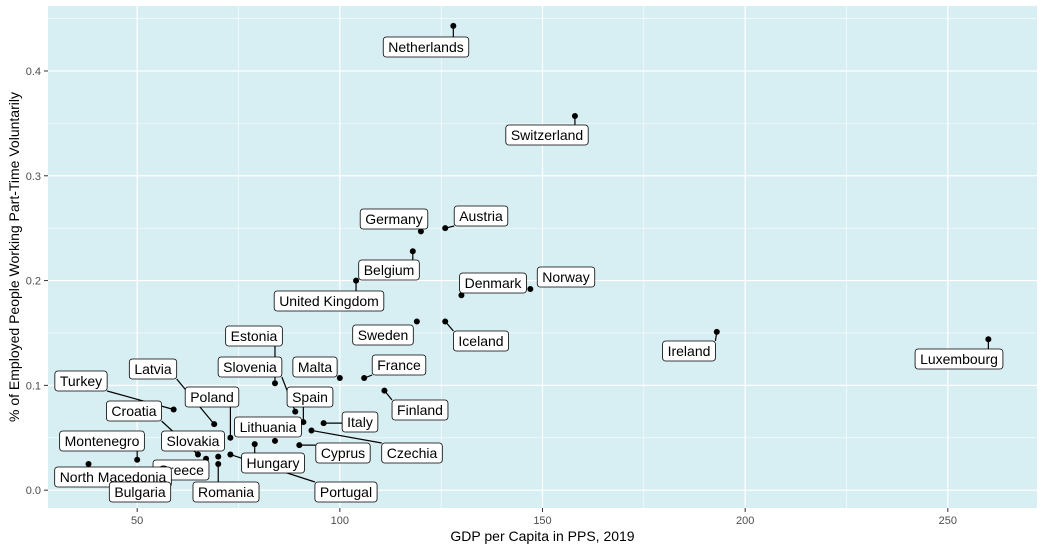 The height and width of the screenshot is (551, 1044). I want to click on point-label-text: Italy, so click(360, 422).